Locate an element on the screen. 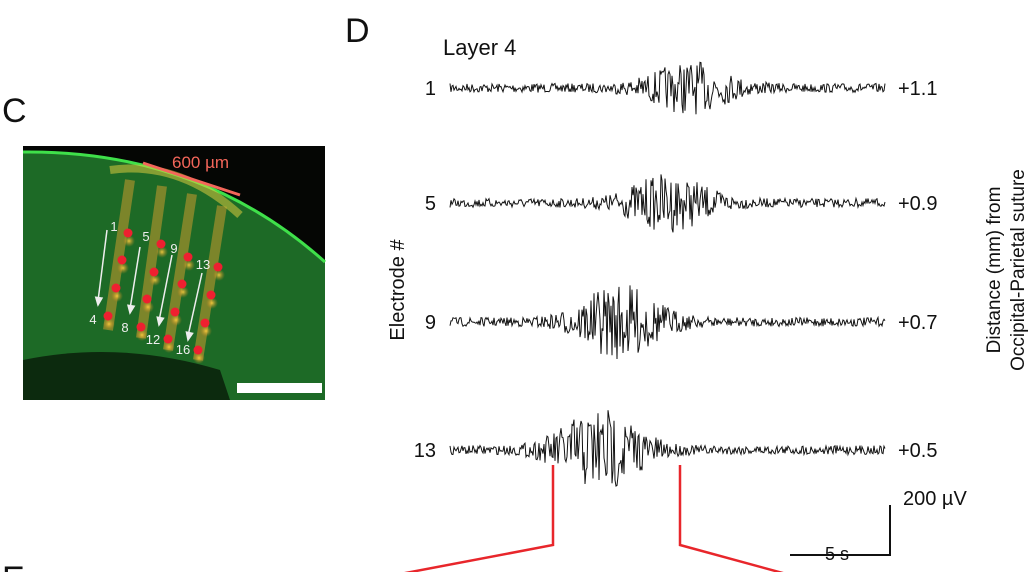 The width and height of the screenshot is (1035, 572). zoom-indicator-left is located at coordinates (479, 518).